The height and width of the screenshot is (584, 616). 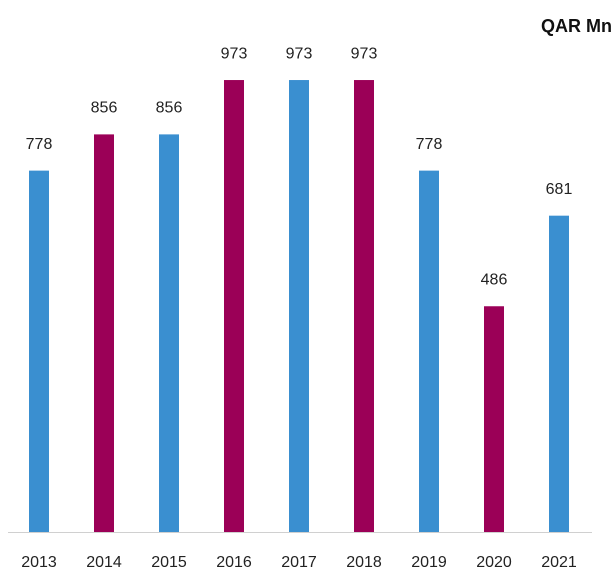 What do you see at coordinates (364, 562) in the screenshot?
I see `x-tick-label: 2018` at bounding box center [364, 562].